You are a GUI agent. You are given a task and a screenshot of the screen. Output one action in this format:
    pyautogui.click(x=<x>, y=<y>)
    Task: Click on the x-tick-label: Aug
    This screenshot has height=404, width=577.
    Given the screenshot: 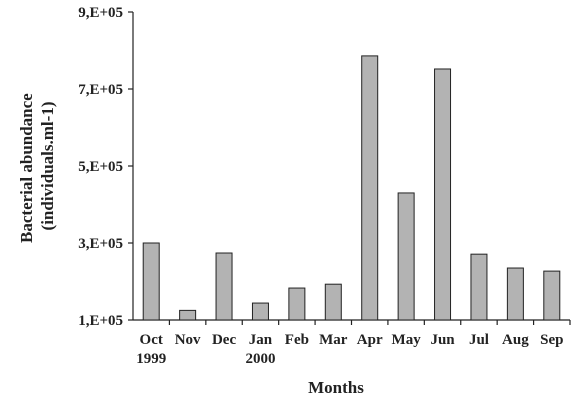 What is the action you would take?
    pyautogui.click(x=515, y=340)
    